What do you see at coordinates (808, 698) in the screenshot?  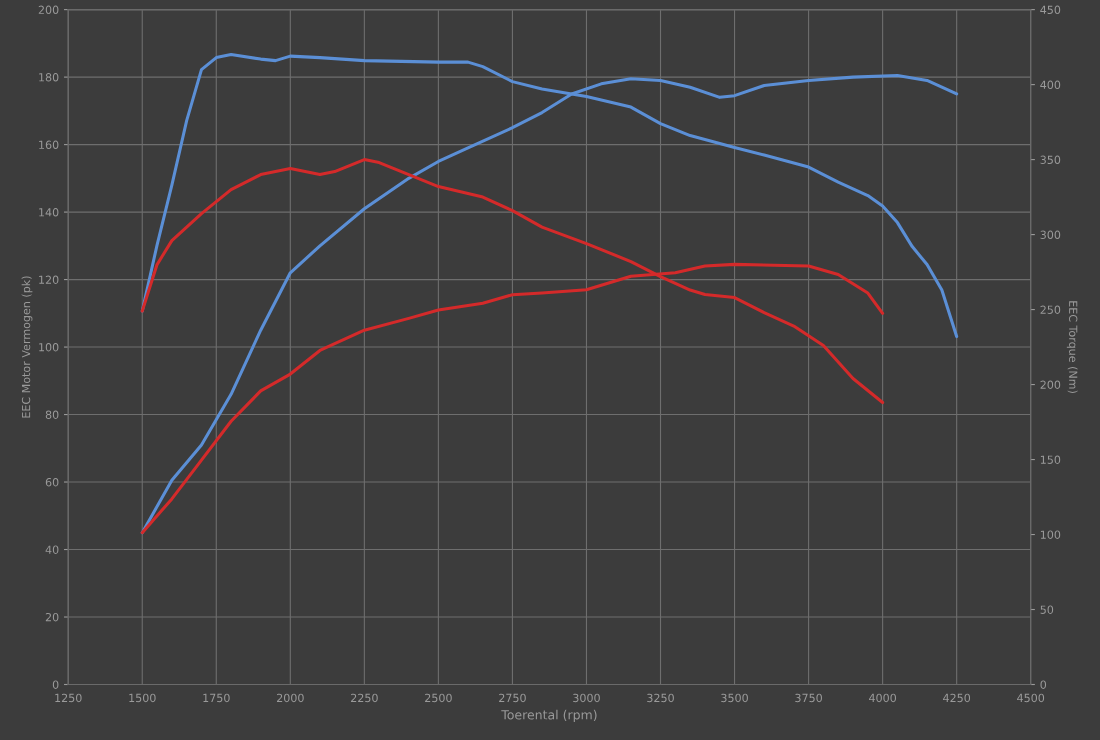 I see `x-tick-label: 3750` at bounding box center [808, 698].